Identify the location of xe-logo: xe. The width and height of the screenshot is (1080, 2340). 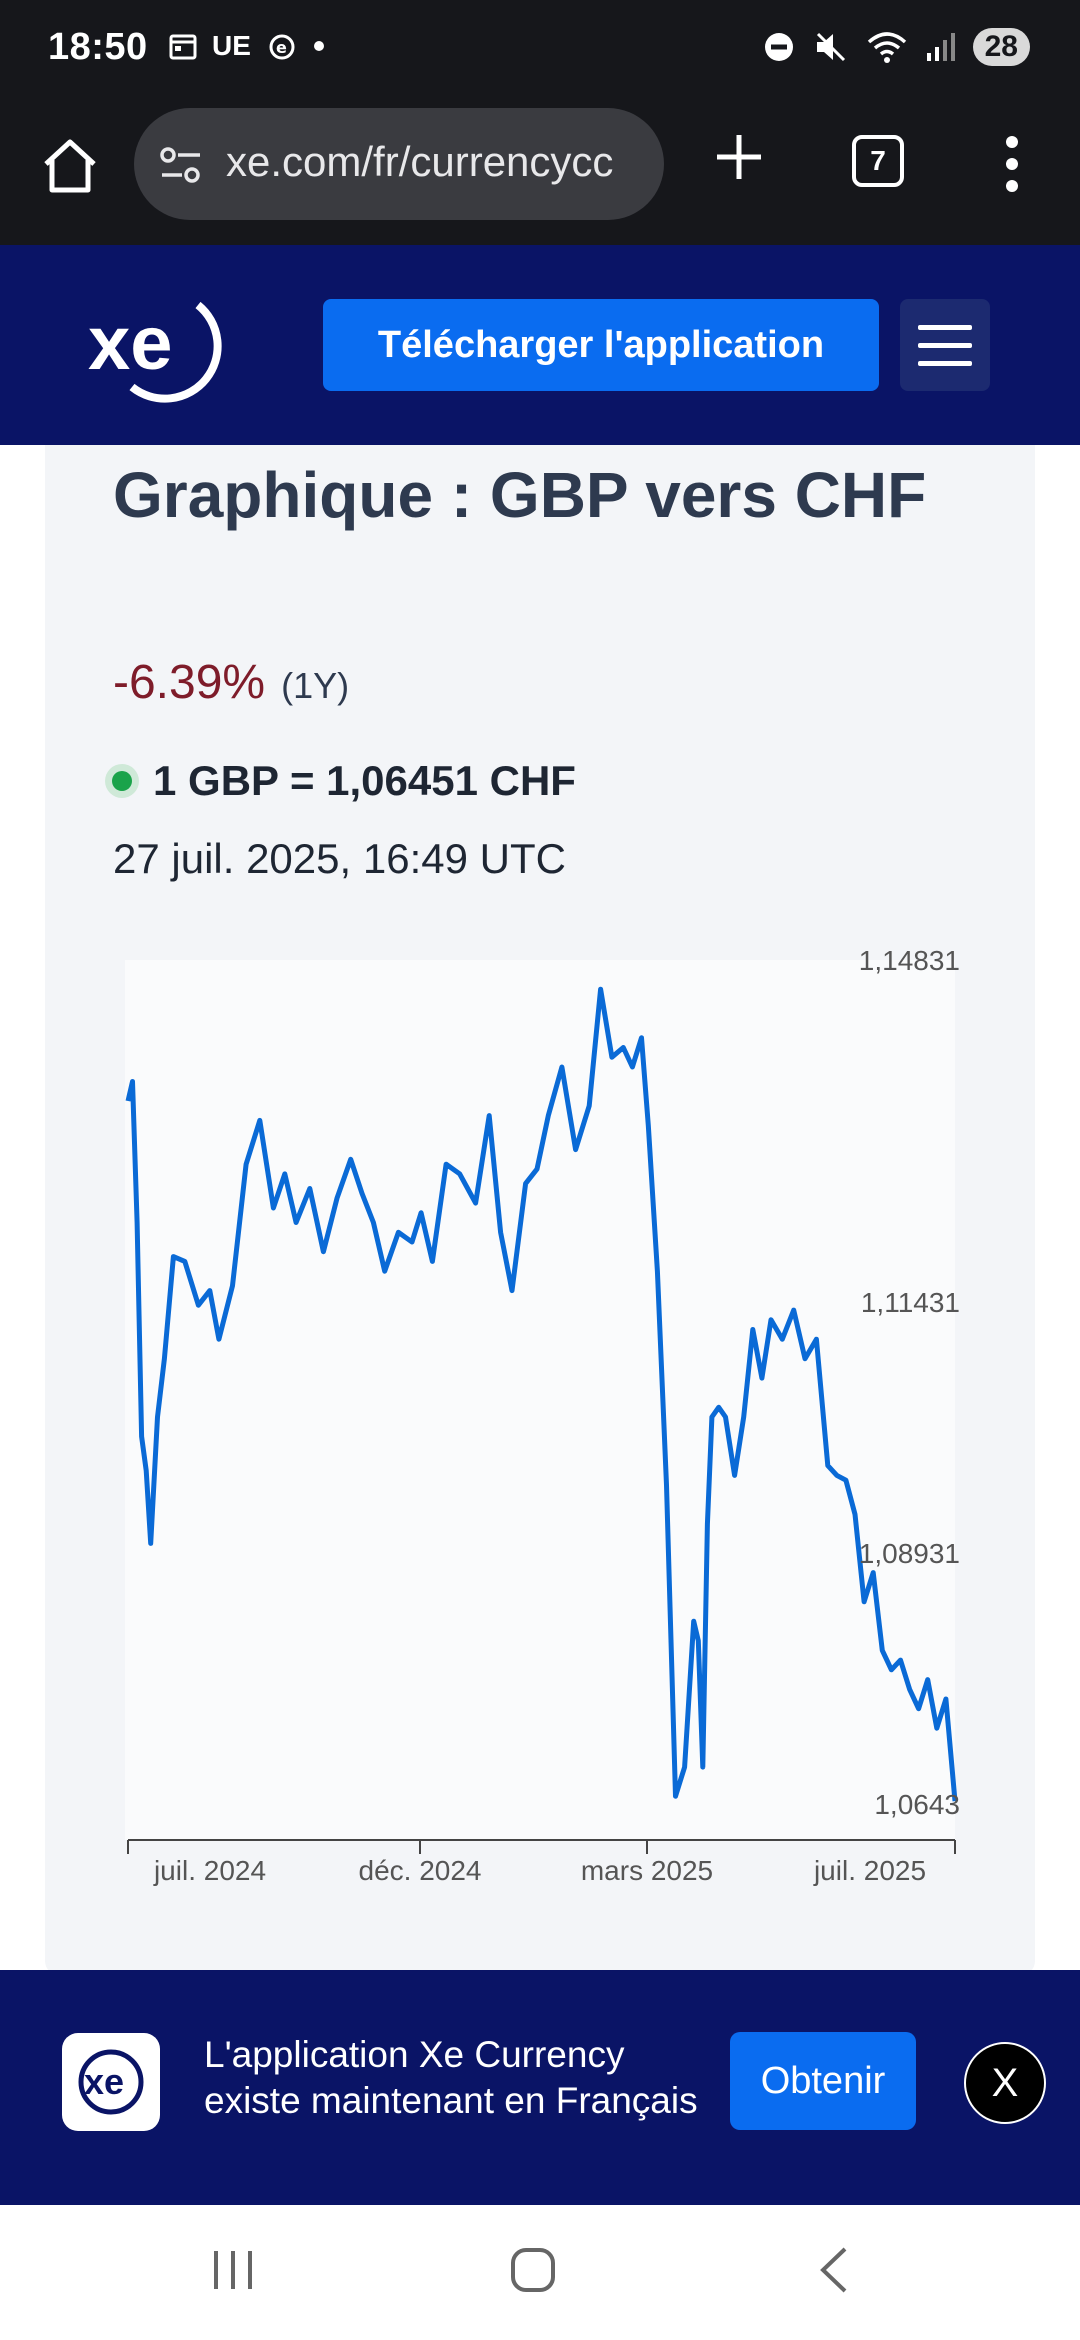
(161, 345).